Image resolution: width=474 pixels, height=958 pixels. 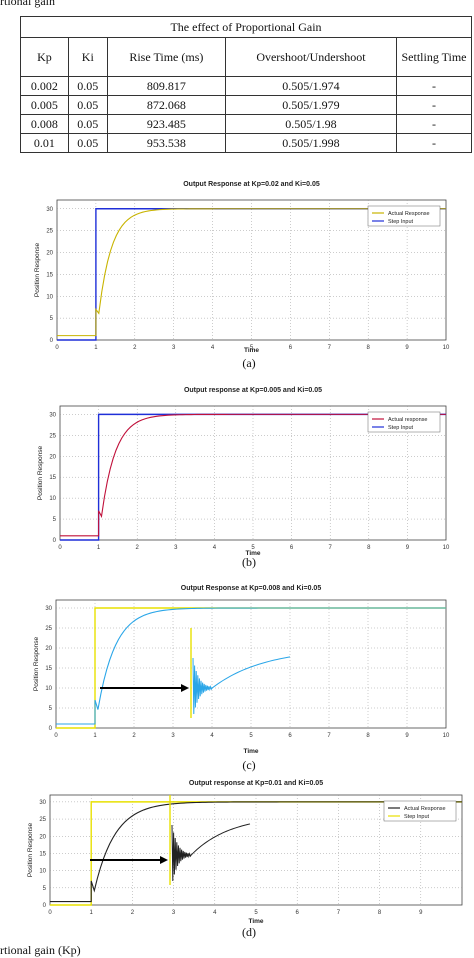 I want to click on header-overshoot: Overshoot/Undershoot, so click(x=311, y=57).